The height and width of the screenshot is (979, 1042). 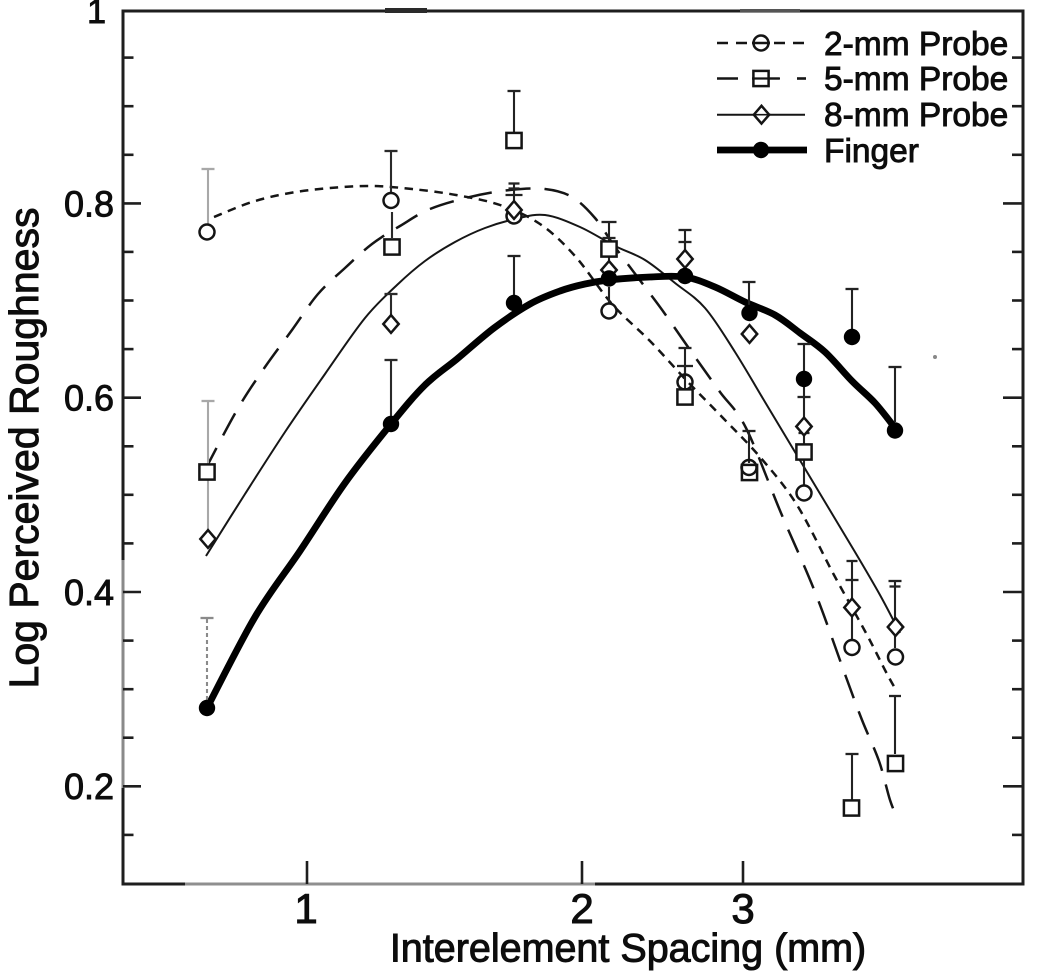 What do you see at coordinates (871, 151) in the screenshot?
I see `svg-text: Finger` at bounding box center [871, 151].